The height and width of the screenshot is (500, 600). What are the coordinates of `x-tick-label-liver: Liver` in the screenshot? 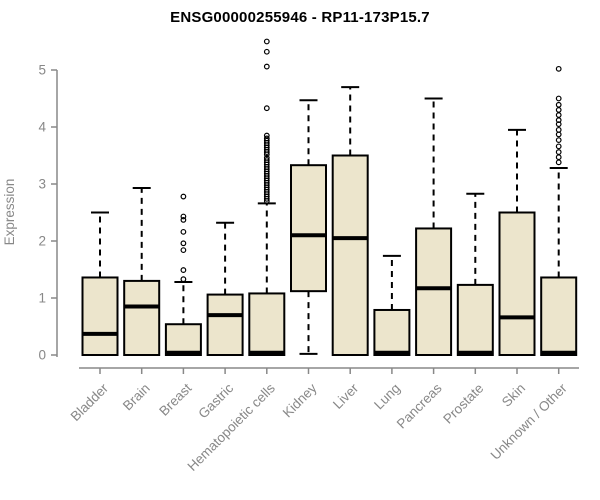 It's located at (346, 396).